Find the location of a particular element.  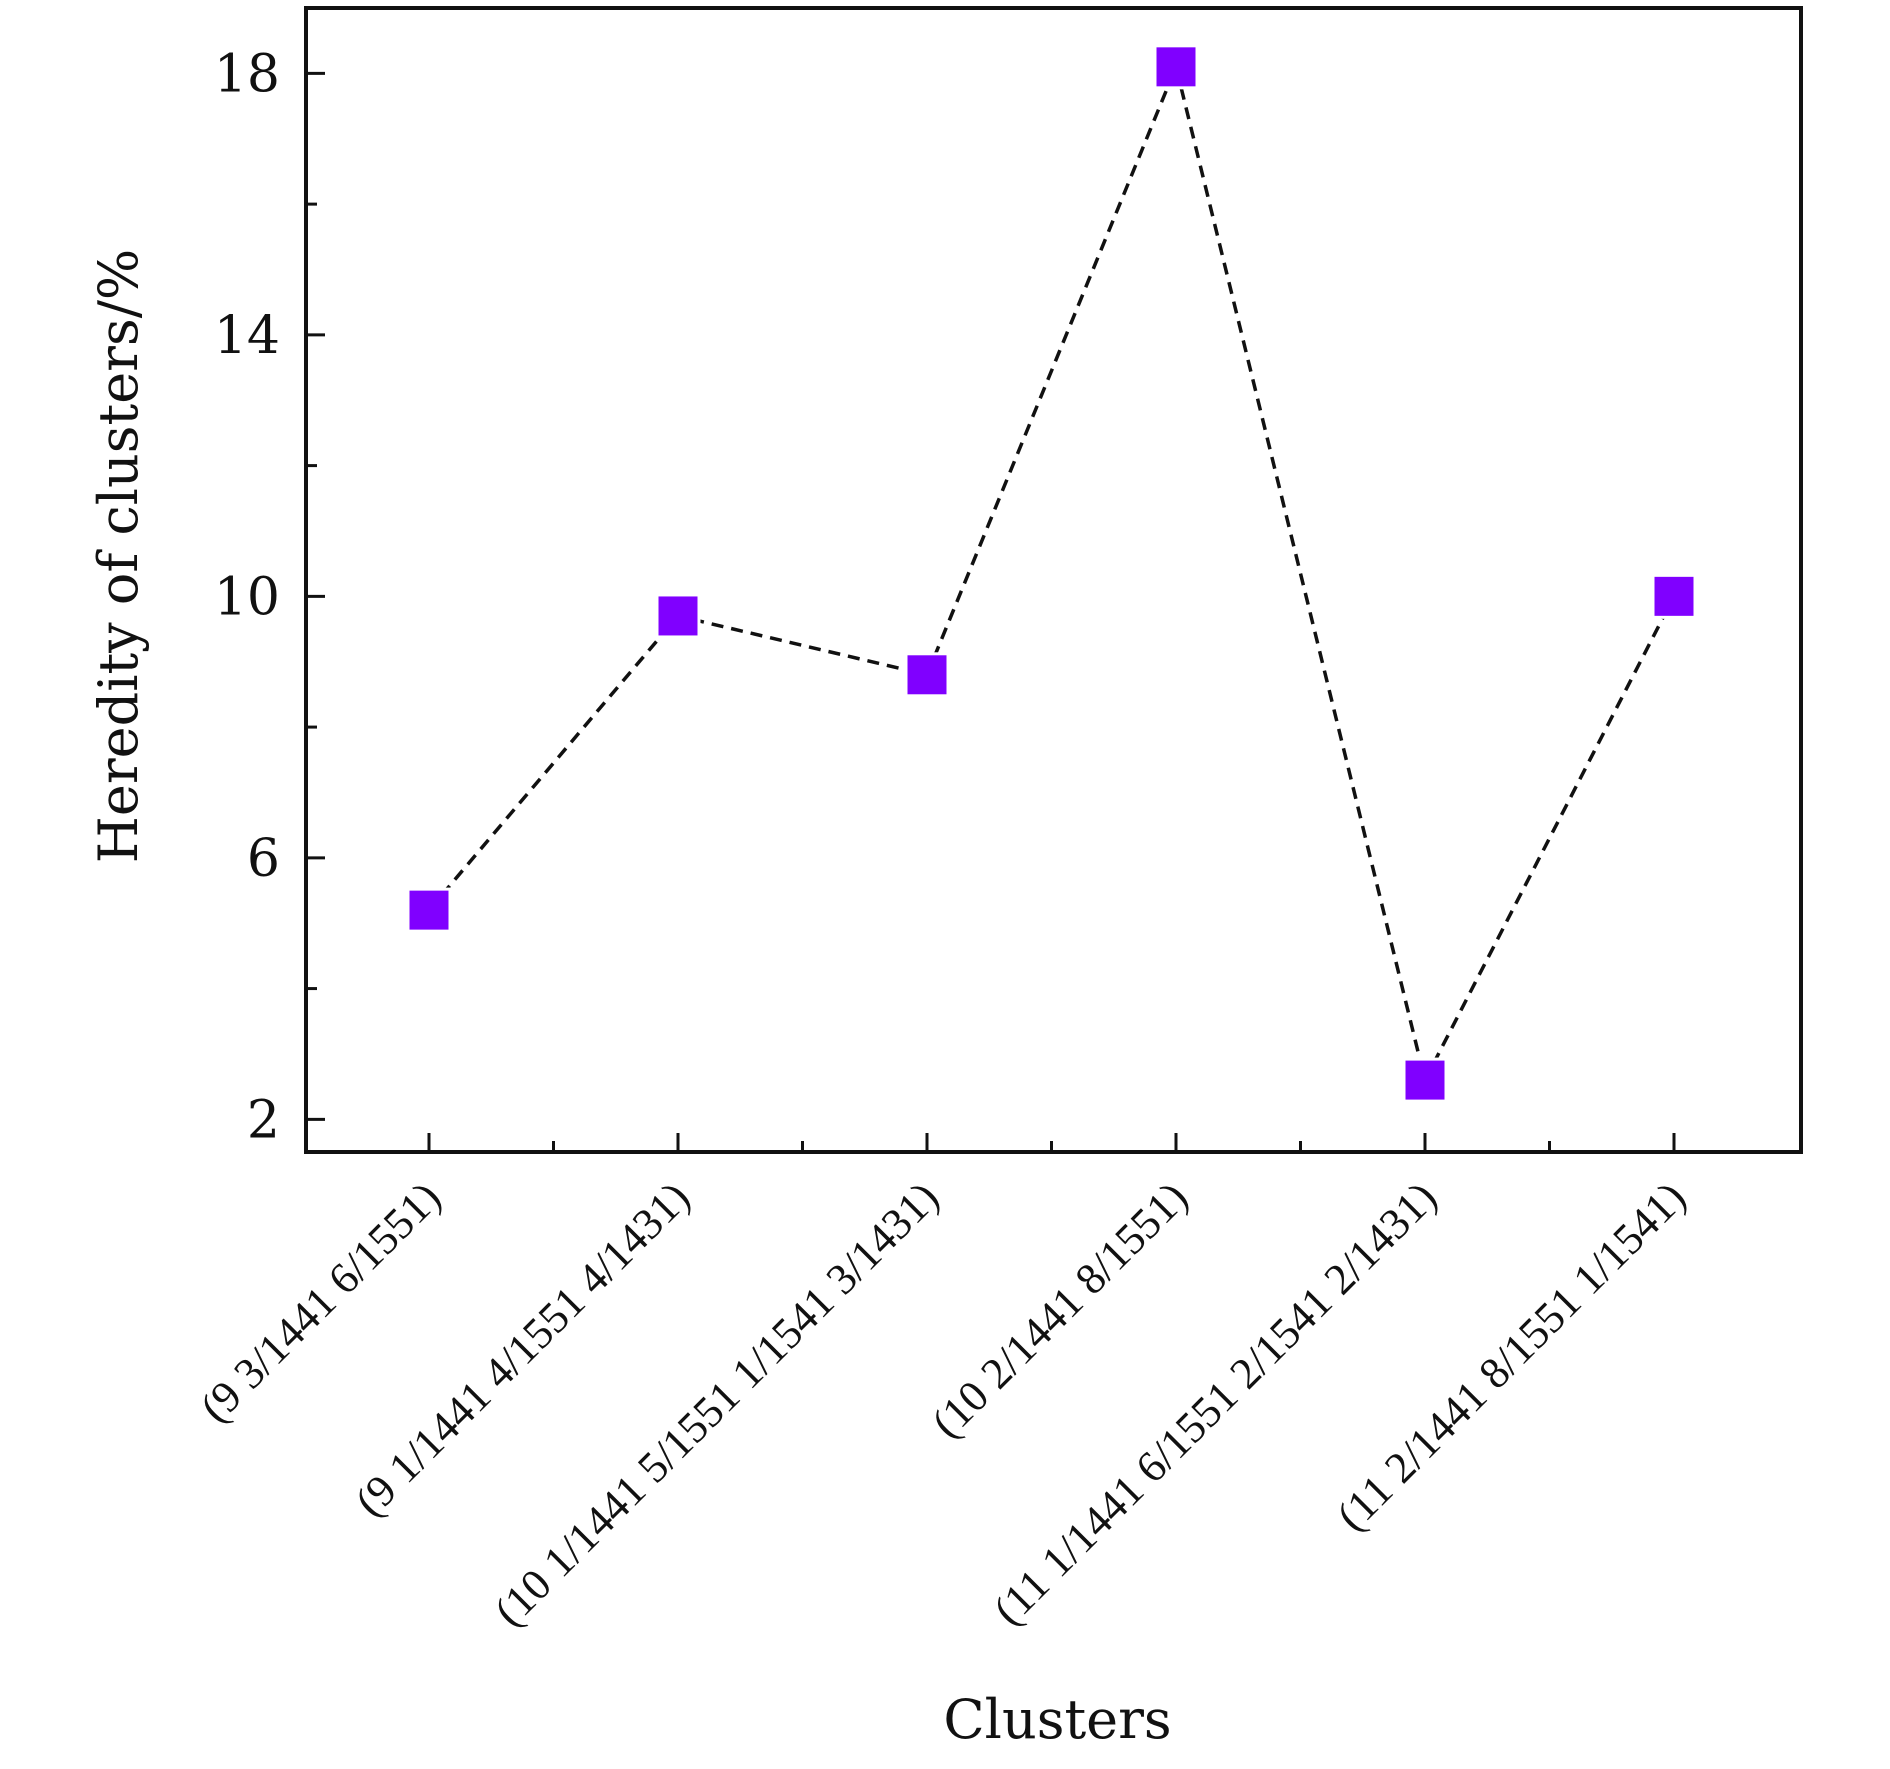

x-tick-label: (9 3/1441 6/1551) is located at coordinates (320, 1301).